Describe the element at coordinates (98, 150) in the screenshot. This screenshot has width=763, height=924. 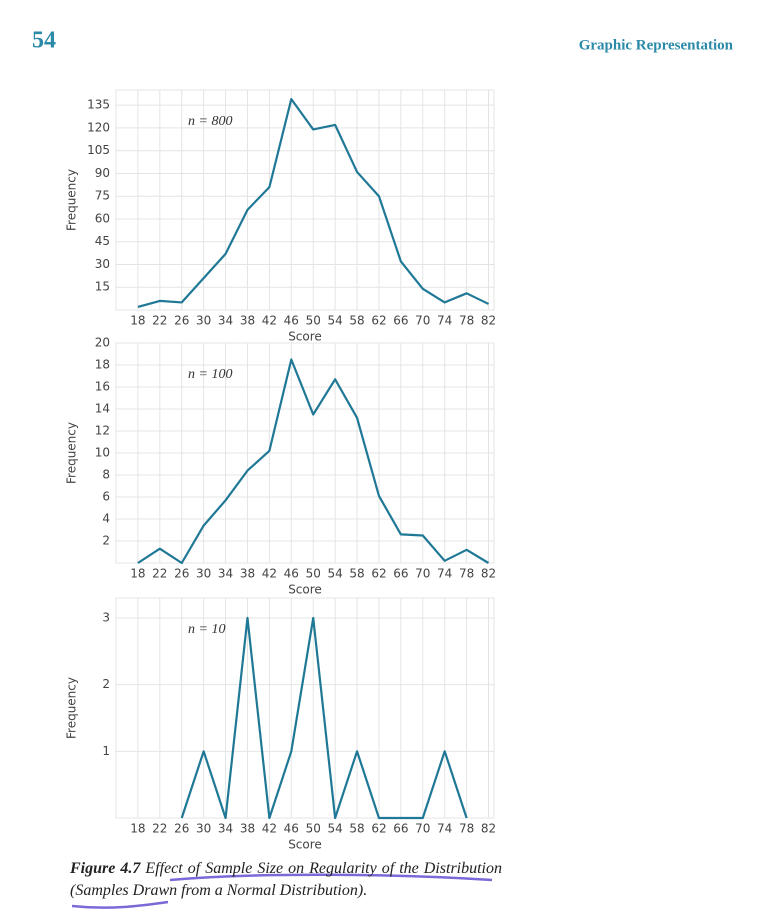
I see `y-tick-label: 105` at that location.